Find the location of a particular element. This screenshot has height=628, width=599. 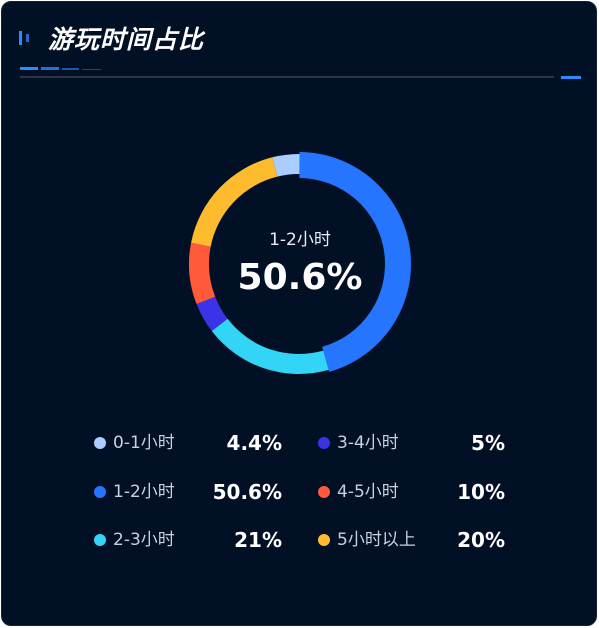

legend-label: 5小时以上 is located at coordinates (376, 540).